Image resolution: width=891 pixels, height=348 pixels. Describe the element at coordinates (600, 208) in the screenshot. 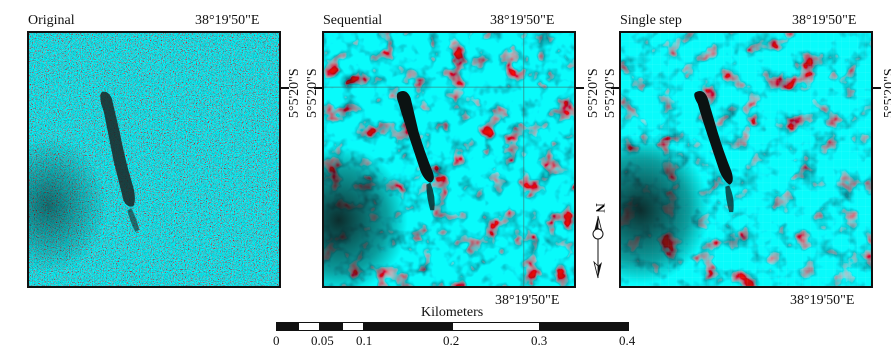

I see `north-arrow-label: N` at that location.